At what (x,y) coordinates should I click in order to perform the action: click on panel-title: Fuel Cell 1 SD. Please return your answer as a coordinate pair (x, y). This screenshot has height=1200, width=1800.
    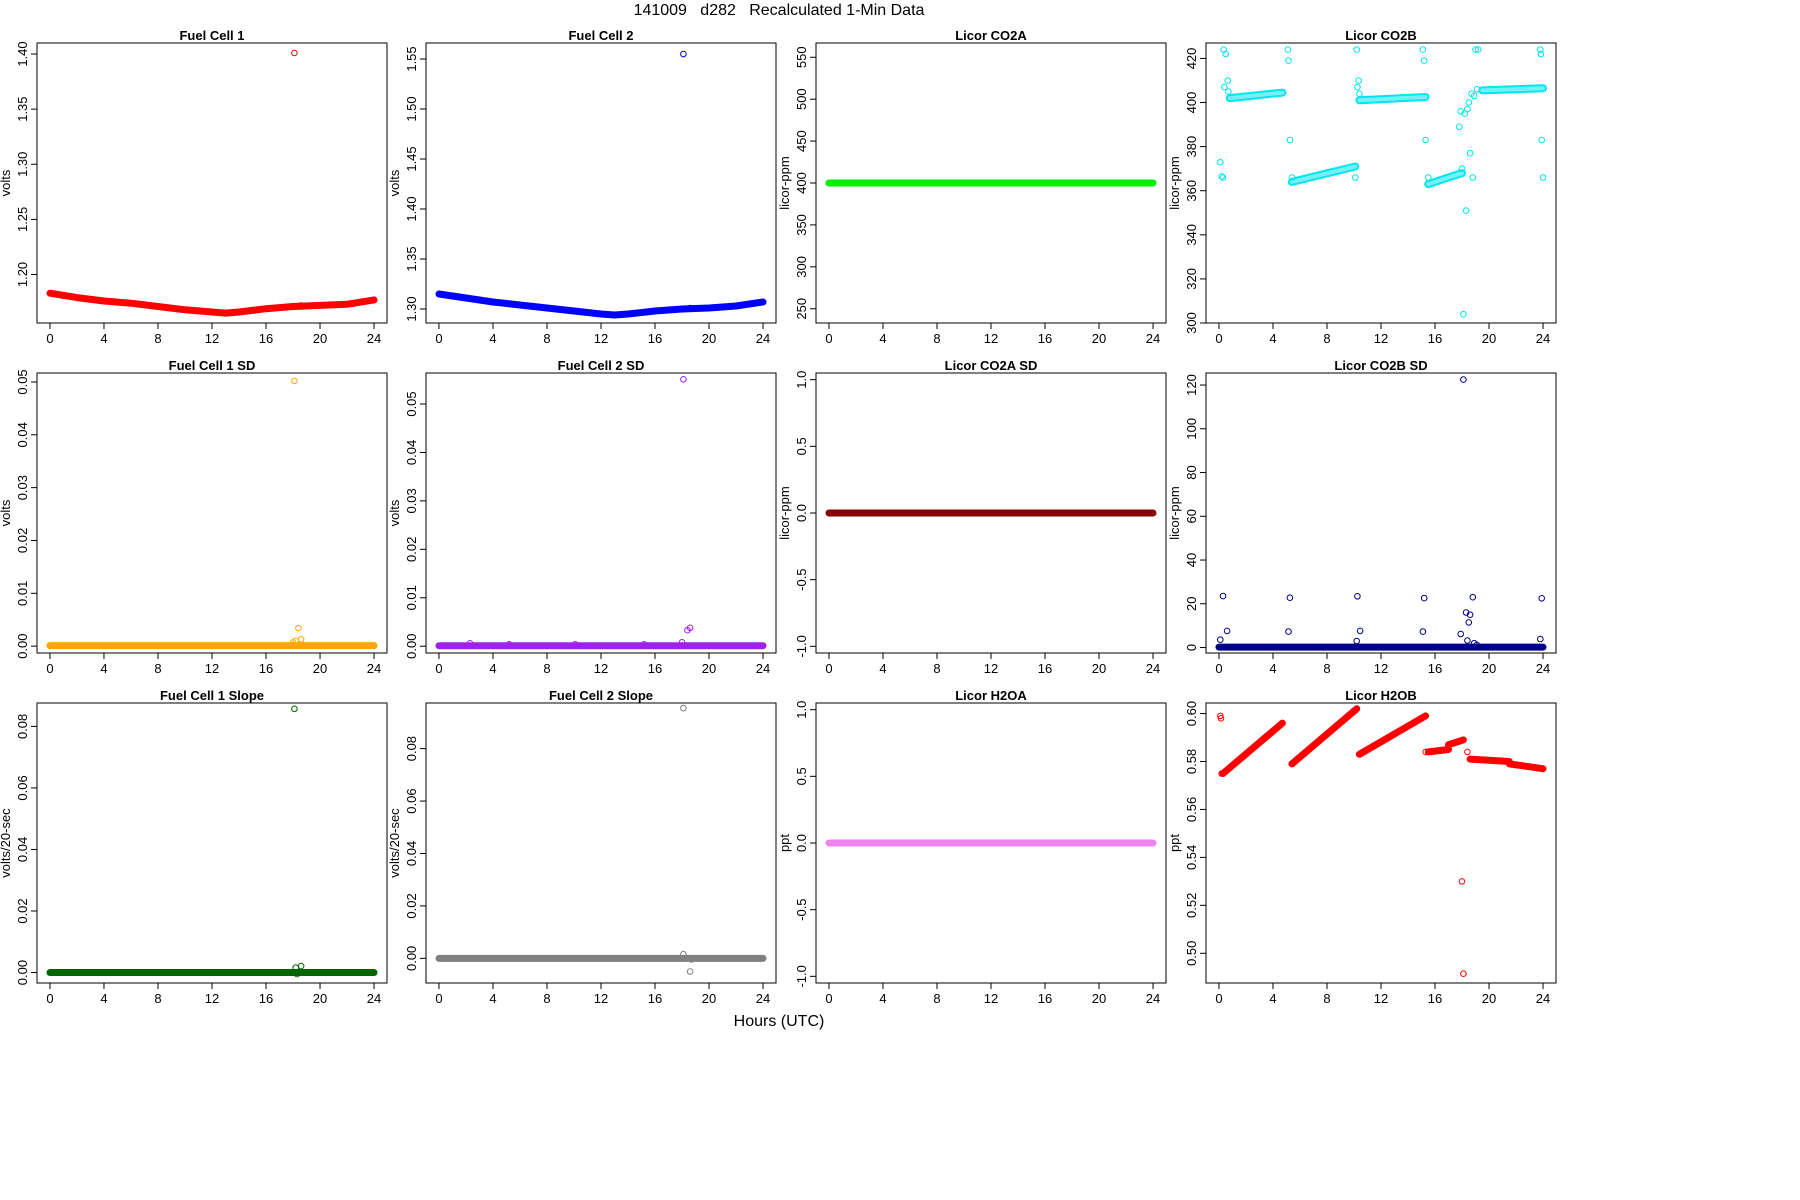
    Looking at the image, I should click on (212, 365).